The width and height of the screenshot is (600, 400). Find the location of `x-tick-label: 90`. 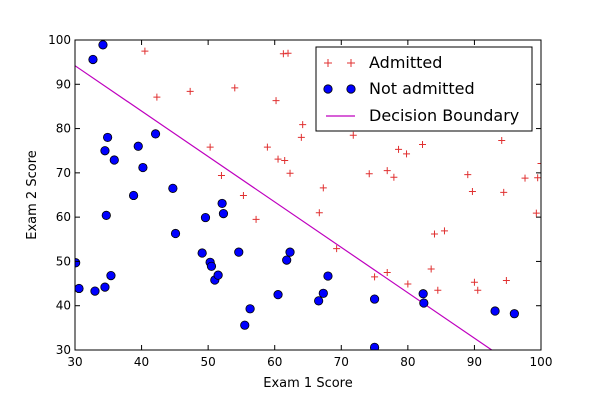

x-tick-label: 90 is located at coordinates (474, 362).